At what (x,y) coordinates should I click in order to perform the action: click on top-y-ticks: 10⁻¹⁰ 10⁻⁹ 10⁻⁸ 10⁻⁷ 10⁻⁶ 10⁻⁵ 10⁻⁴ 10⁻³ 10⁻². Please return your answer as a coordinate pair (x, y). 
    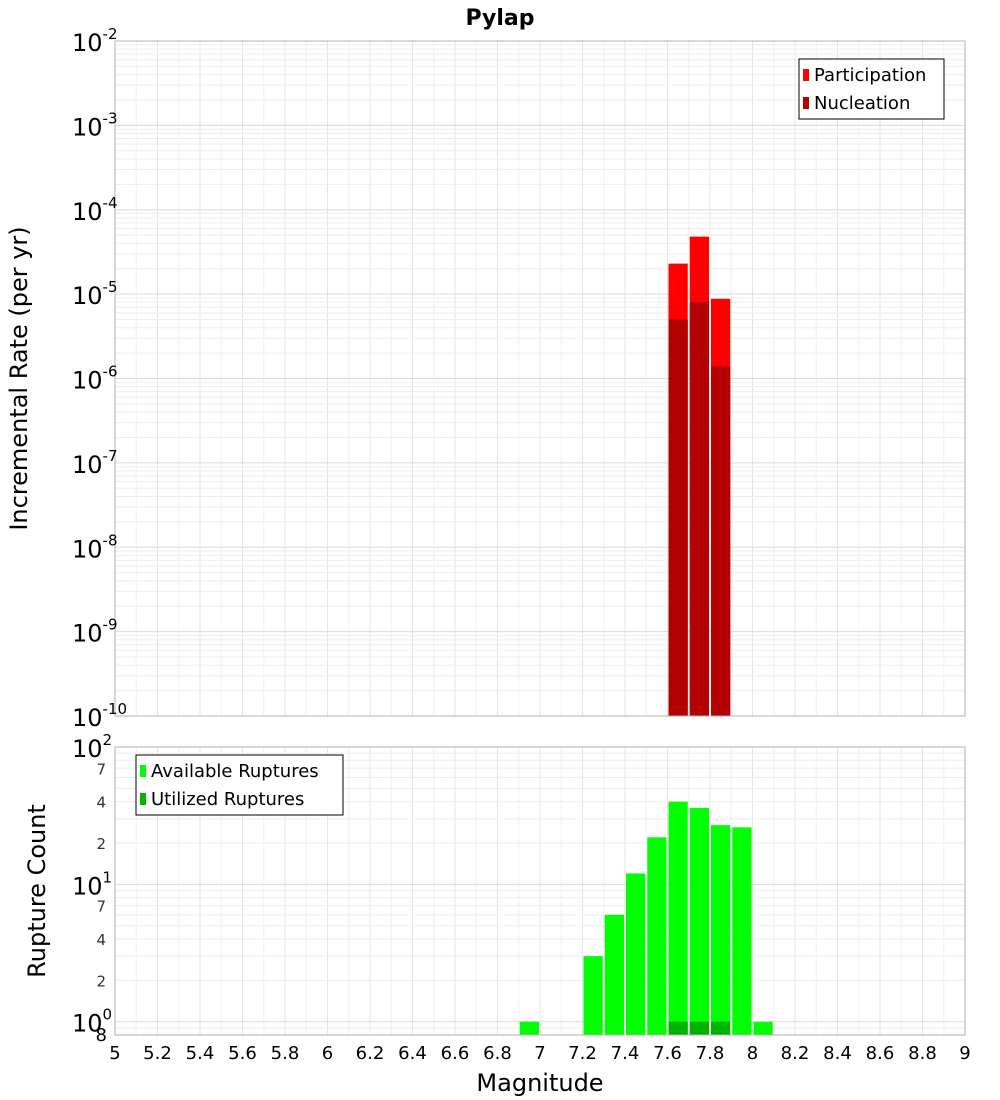
    Looking at the image, I should click on (99, 378).